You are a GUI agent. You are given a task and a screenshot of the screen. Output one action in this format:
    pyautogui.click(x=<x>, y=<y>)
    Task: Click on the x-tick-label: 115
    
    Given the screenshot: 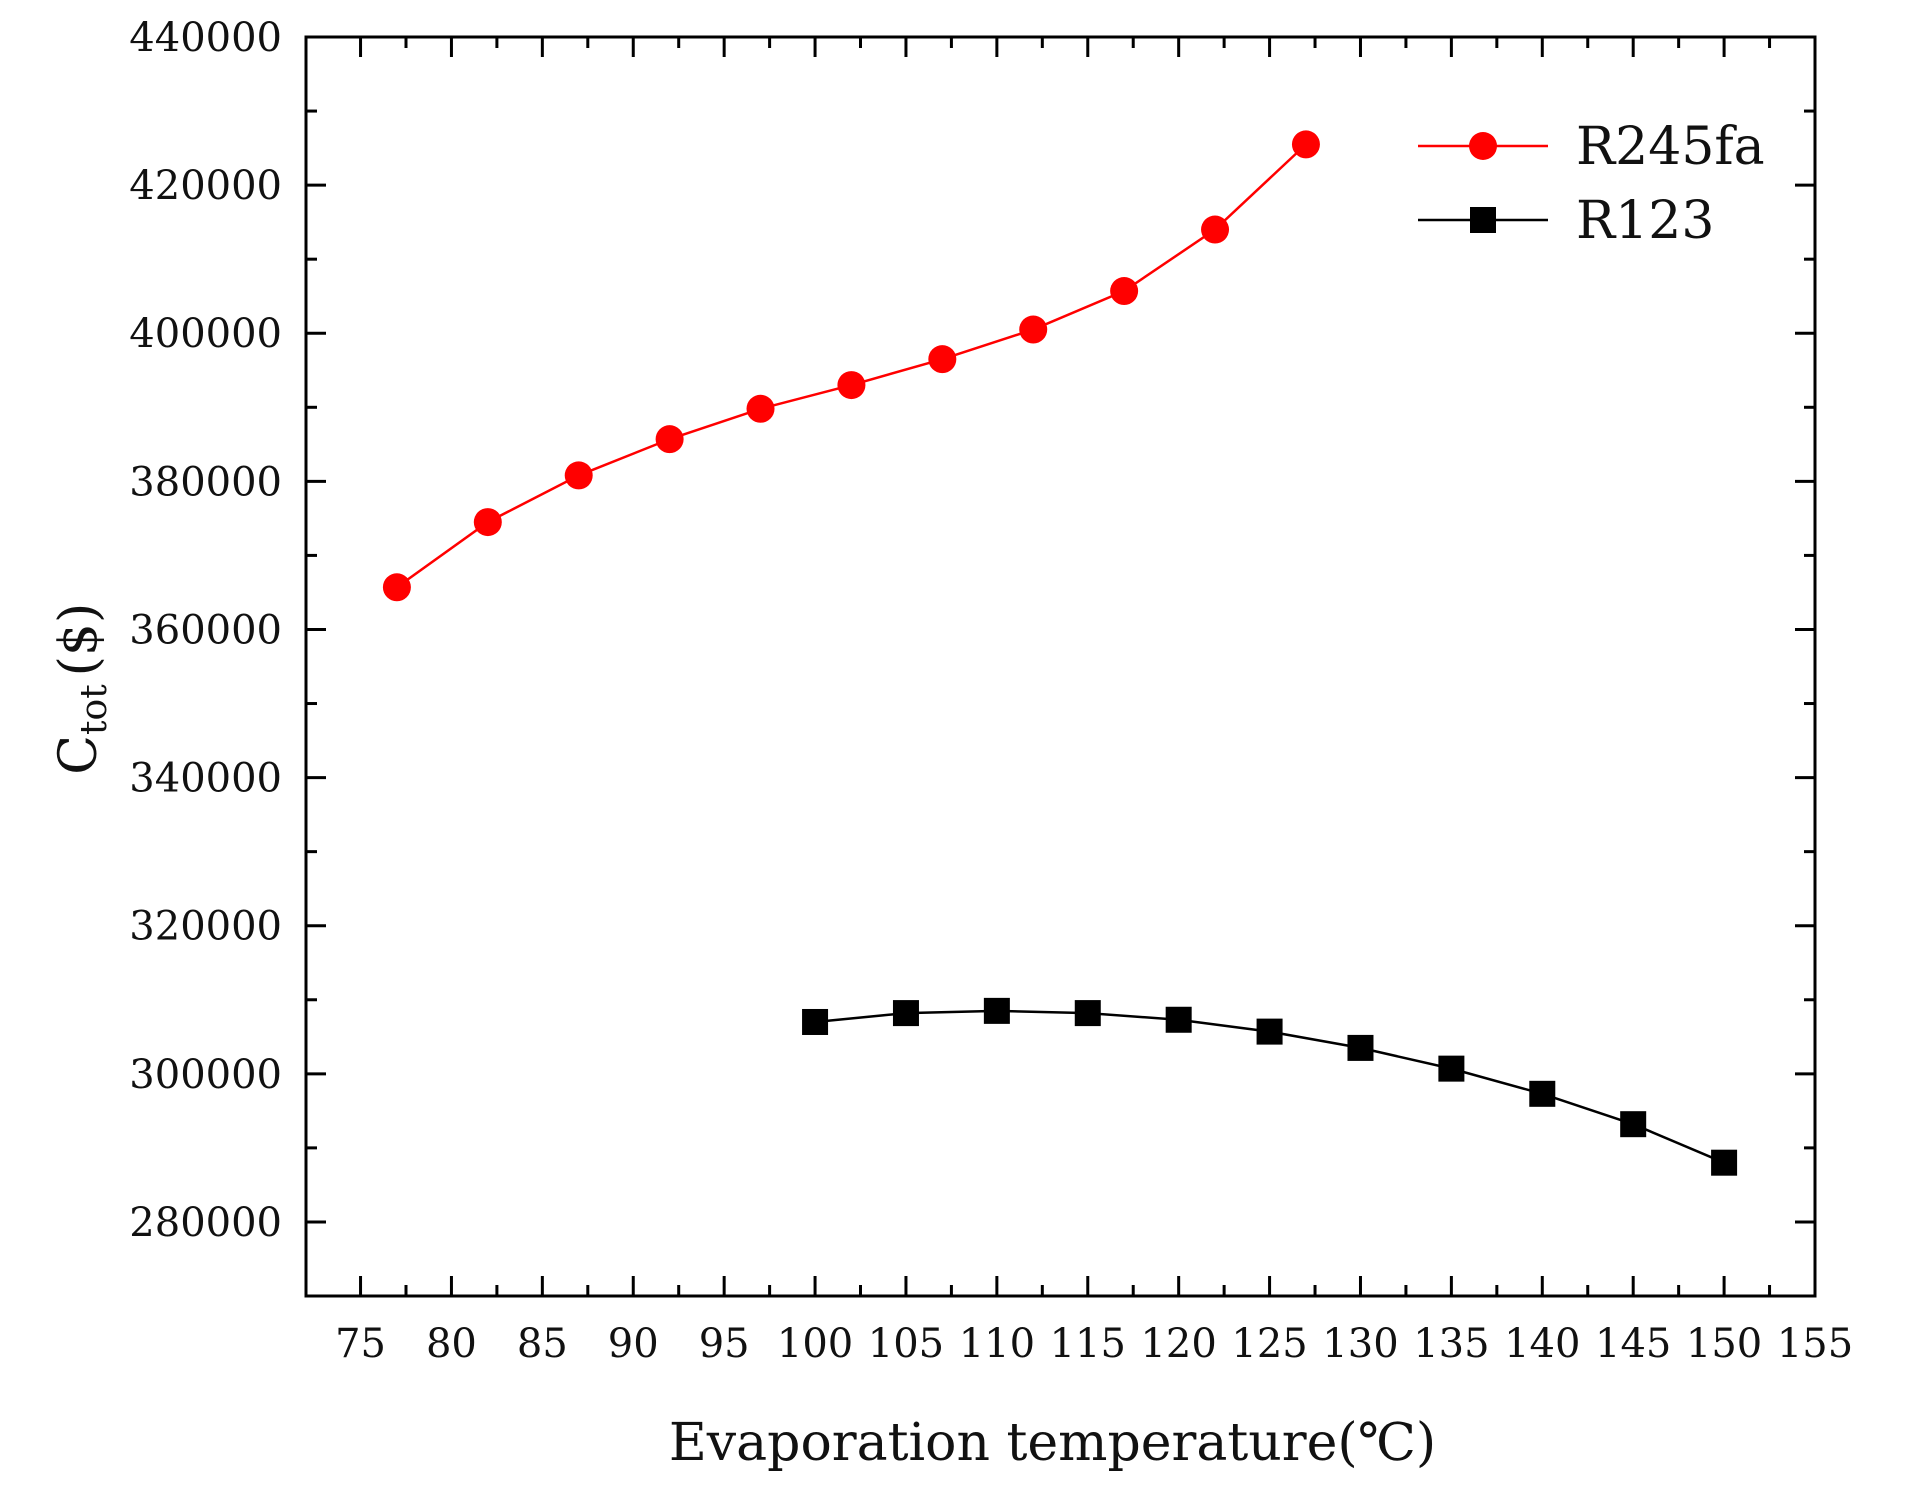 What is the action you would take?
    pyautogui.click(x=1088, y=1344)
    